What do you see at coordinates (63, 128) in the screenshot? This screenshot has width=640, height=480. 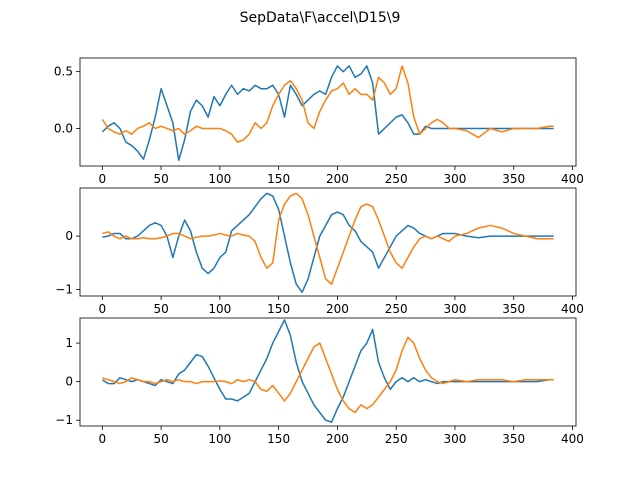 I see `y-tick-label: 0.0` at bounding box center [63, 128].